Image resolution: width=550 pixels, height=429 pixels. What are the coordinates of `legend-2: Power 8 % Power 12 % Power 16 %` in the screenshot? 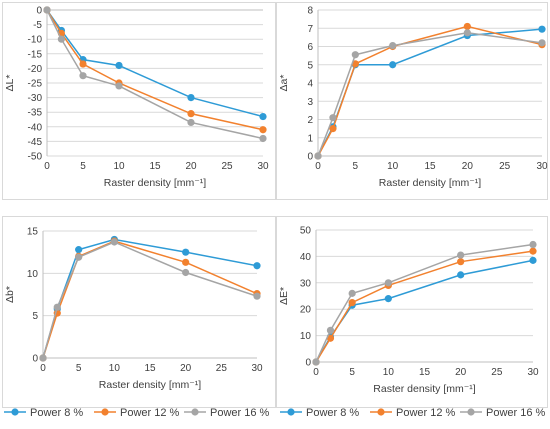 It's located at (413, 413).